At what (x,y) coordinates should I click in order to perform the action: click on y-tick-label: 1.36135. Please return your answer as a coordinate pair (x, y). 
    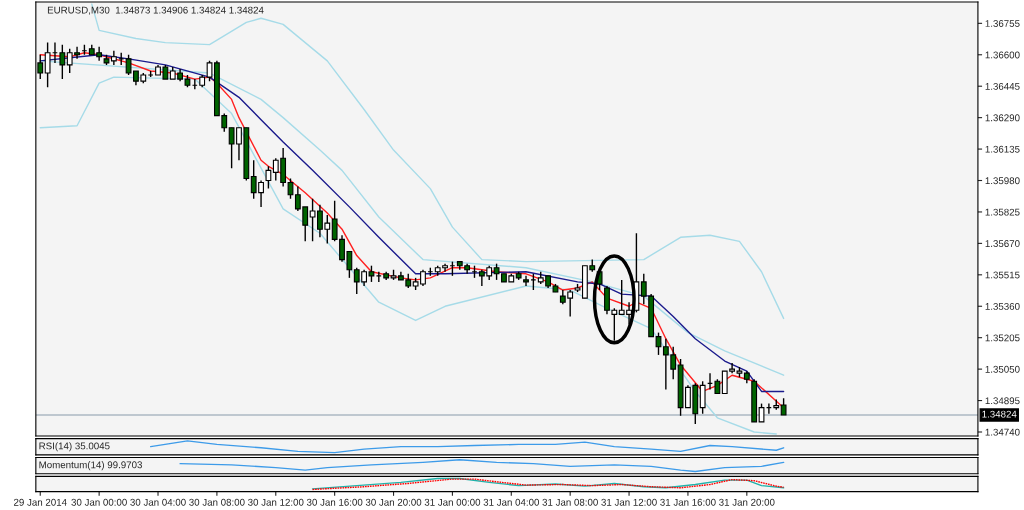
    Looking at the image, I should click on (1002, 149).